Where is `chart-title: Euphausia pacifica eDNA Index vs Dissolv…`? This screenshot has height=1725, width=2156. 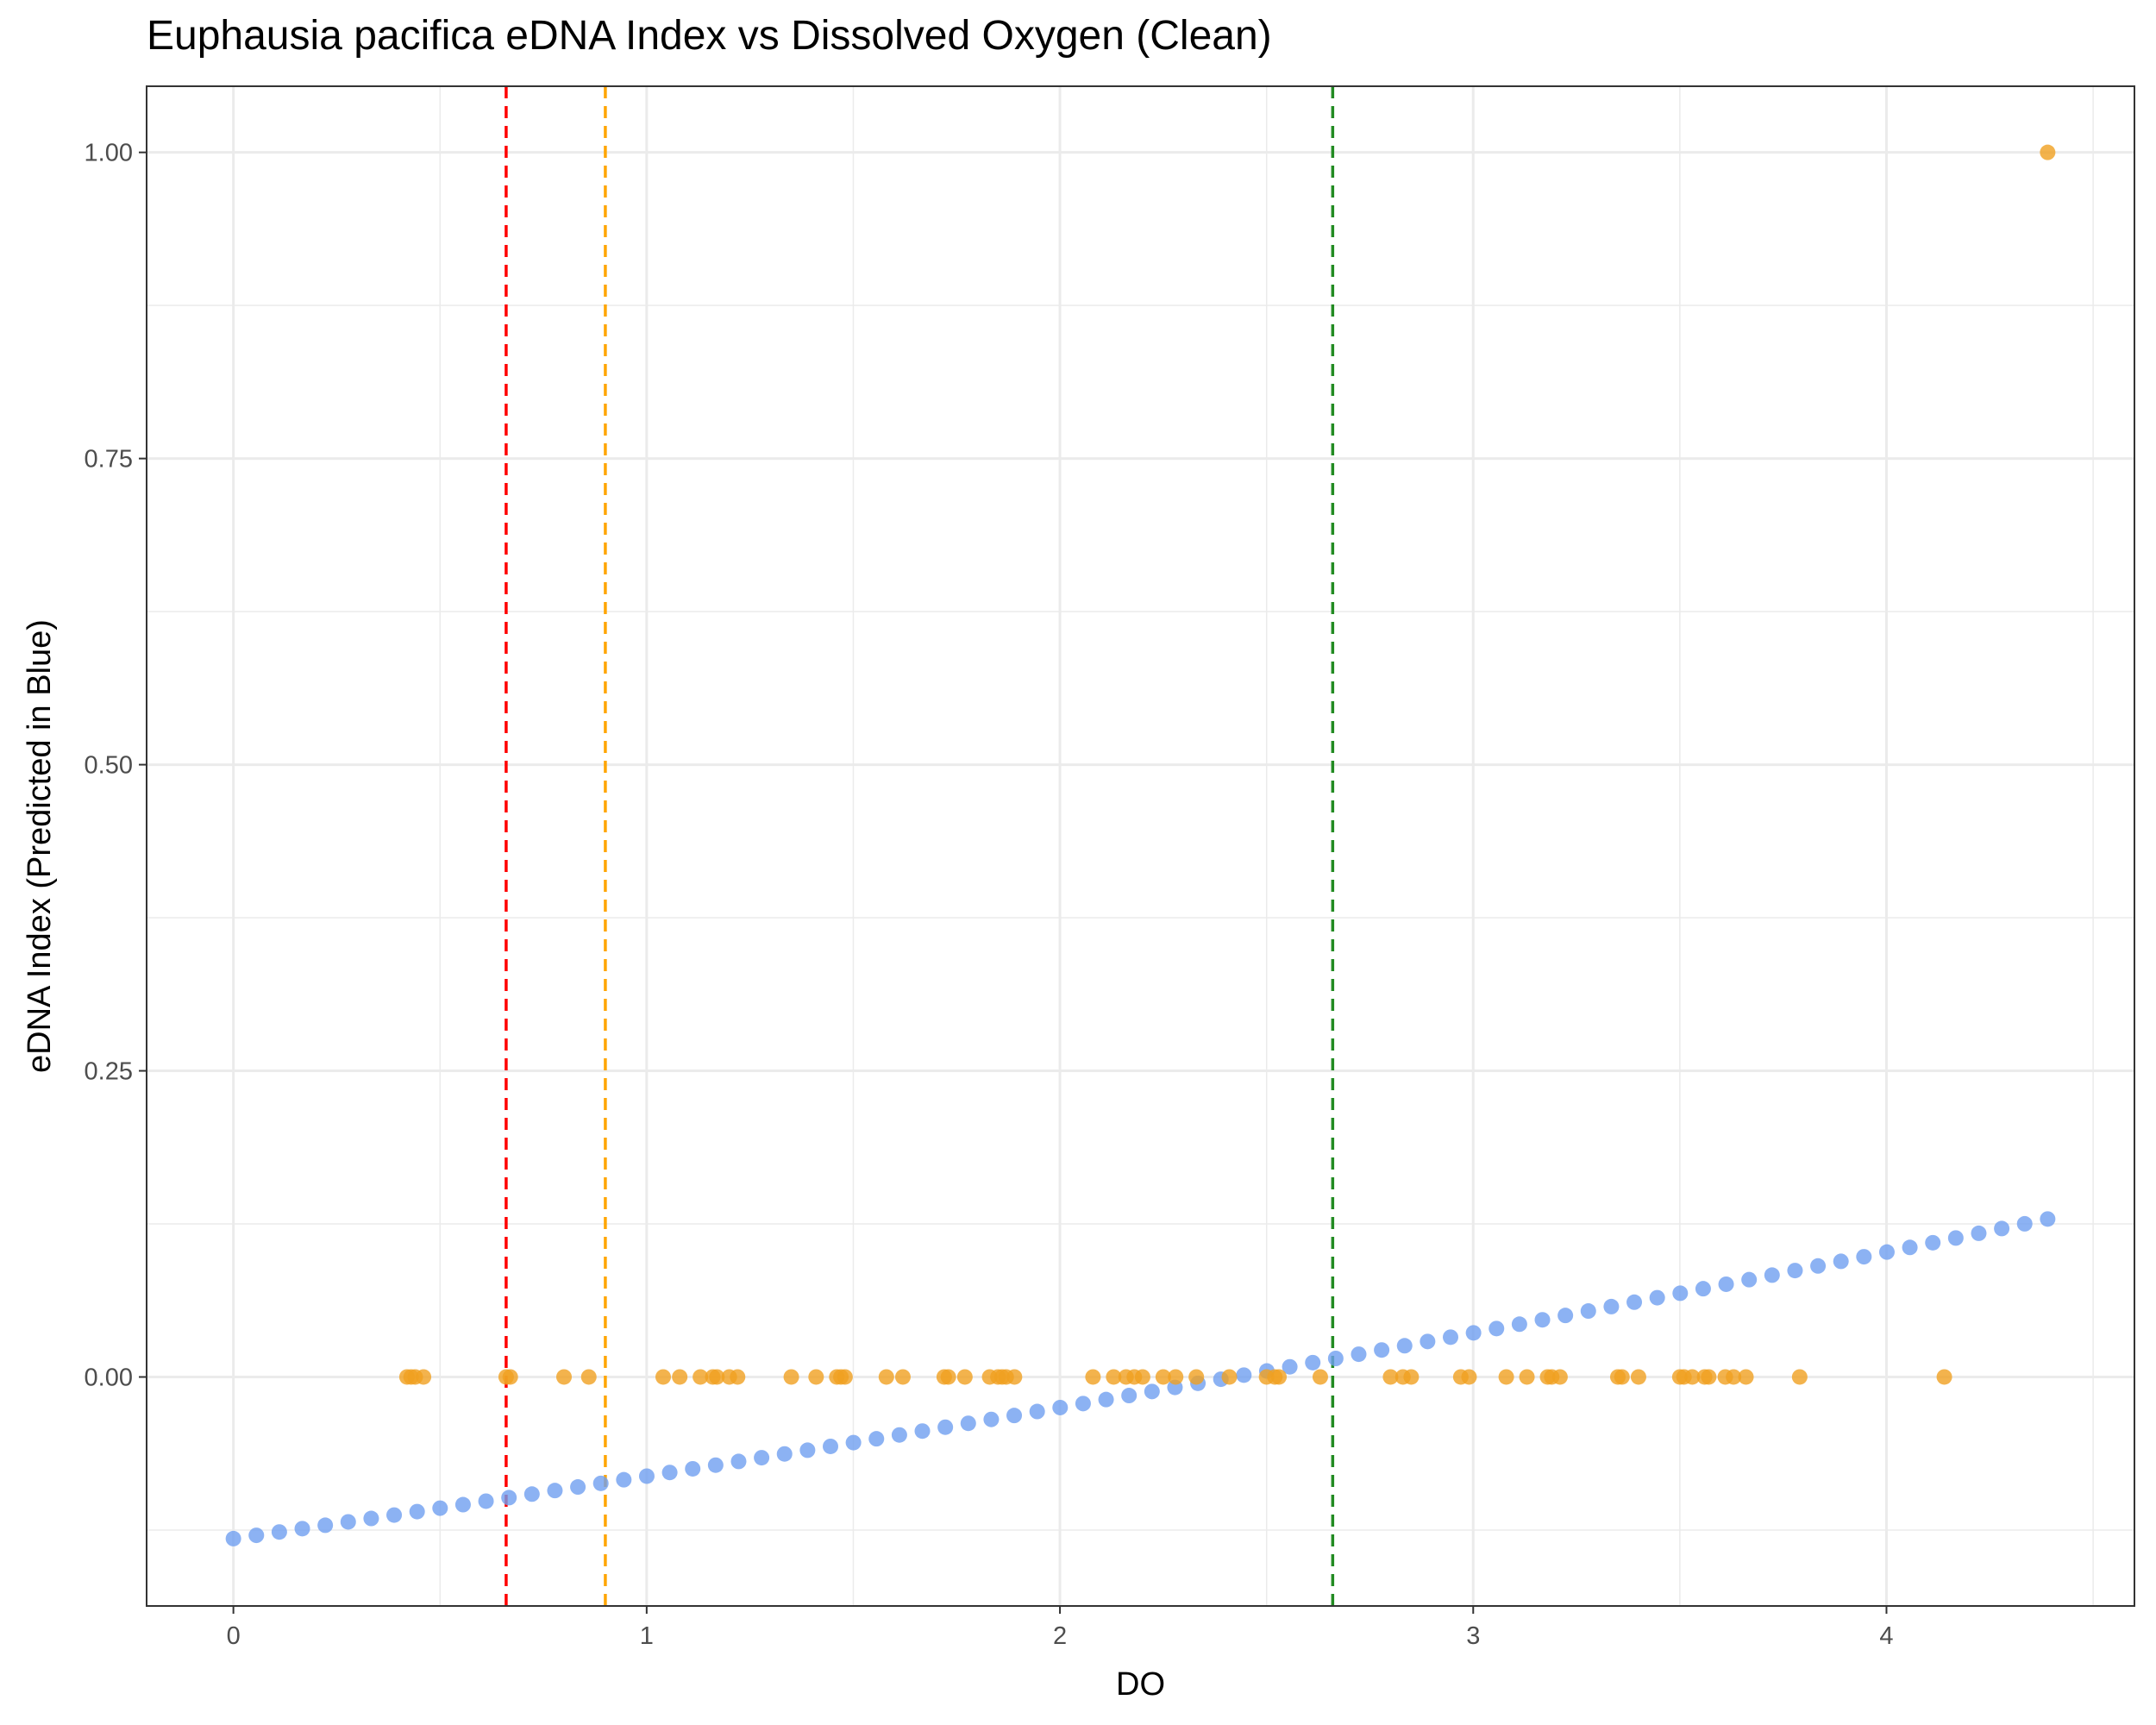 chart-title: Euphausia pacifica eDNA Index vs Dissolv… is located at coordinates (709, 36).